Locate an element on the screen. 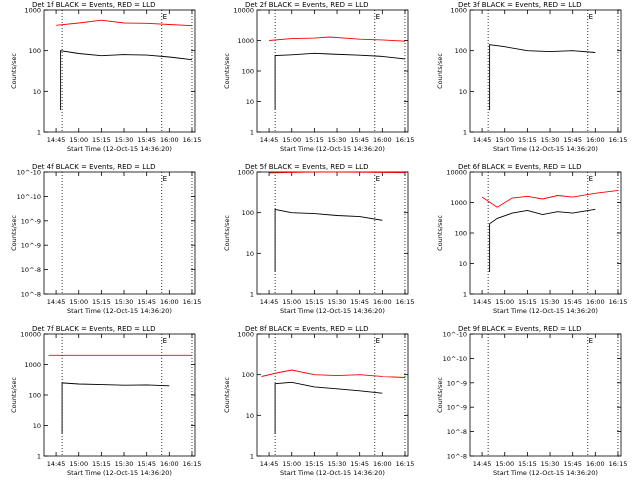 This screenshot has width=640, height=480. chart-title: Det 8f BLACK = Events, RED = LLD is located at coordinates (306, 329).